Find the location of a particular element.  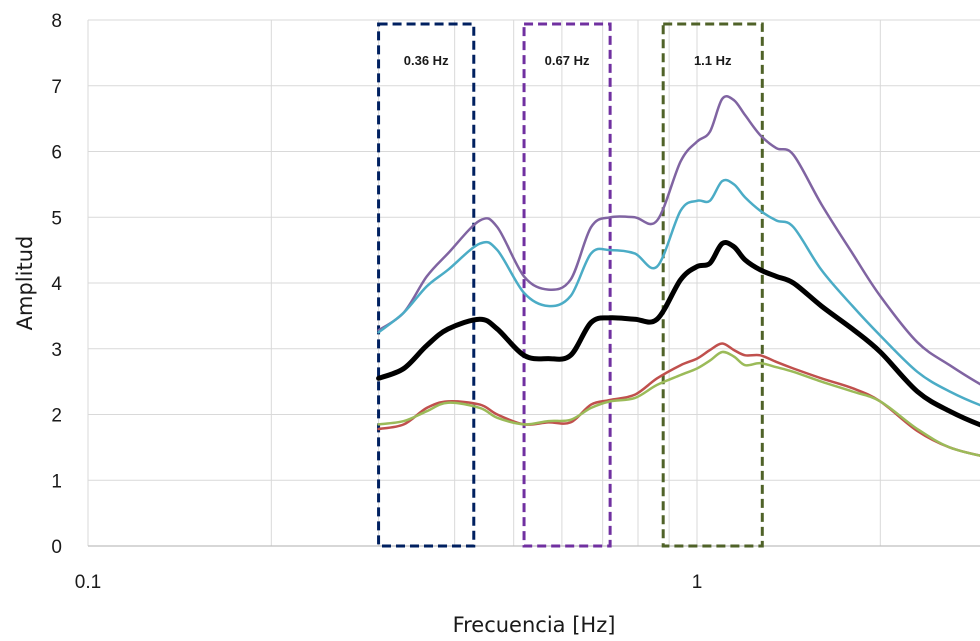

y-axis-title: Amplitud is located at coordinates (25, 283).